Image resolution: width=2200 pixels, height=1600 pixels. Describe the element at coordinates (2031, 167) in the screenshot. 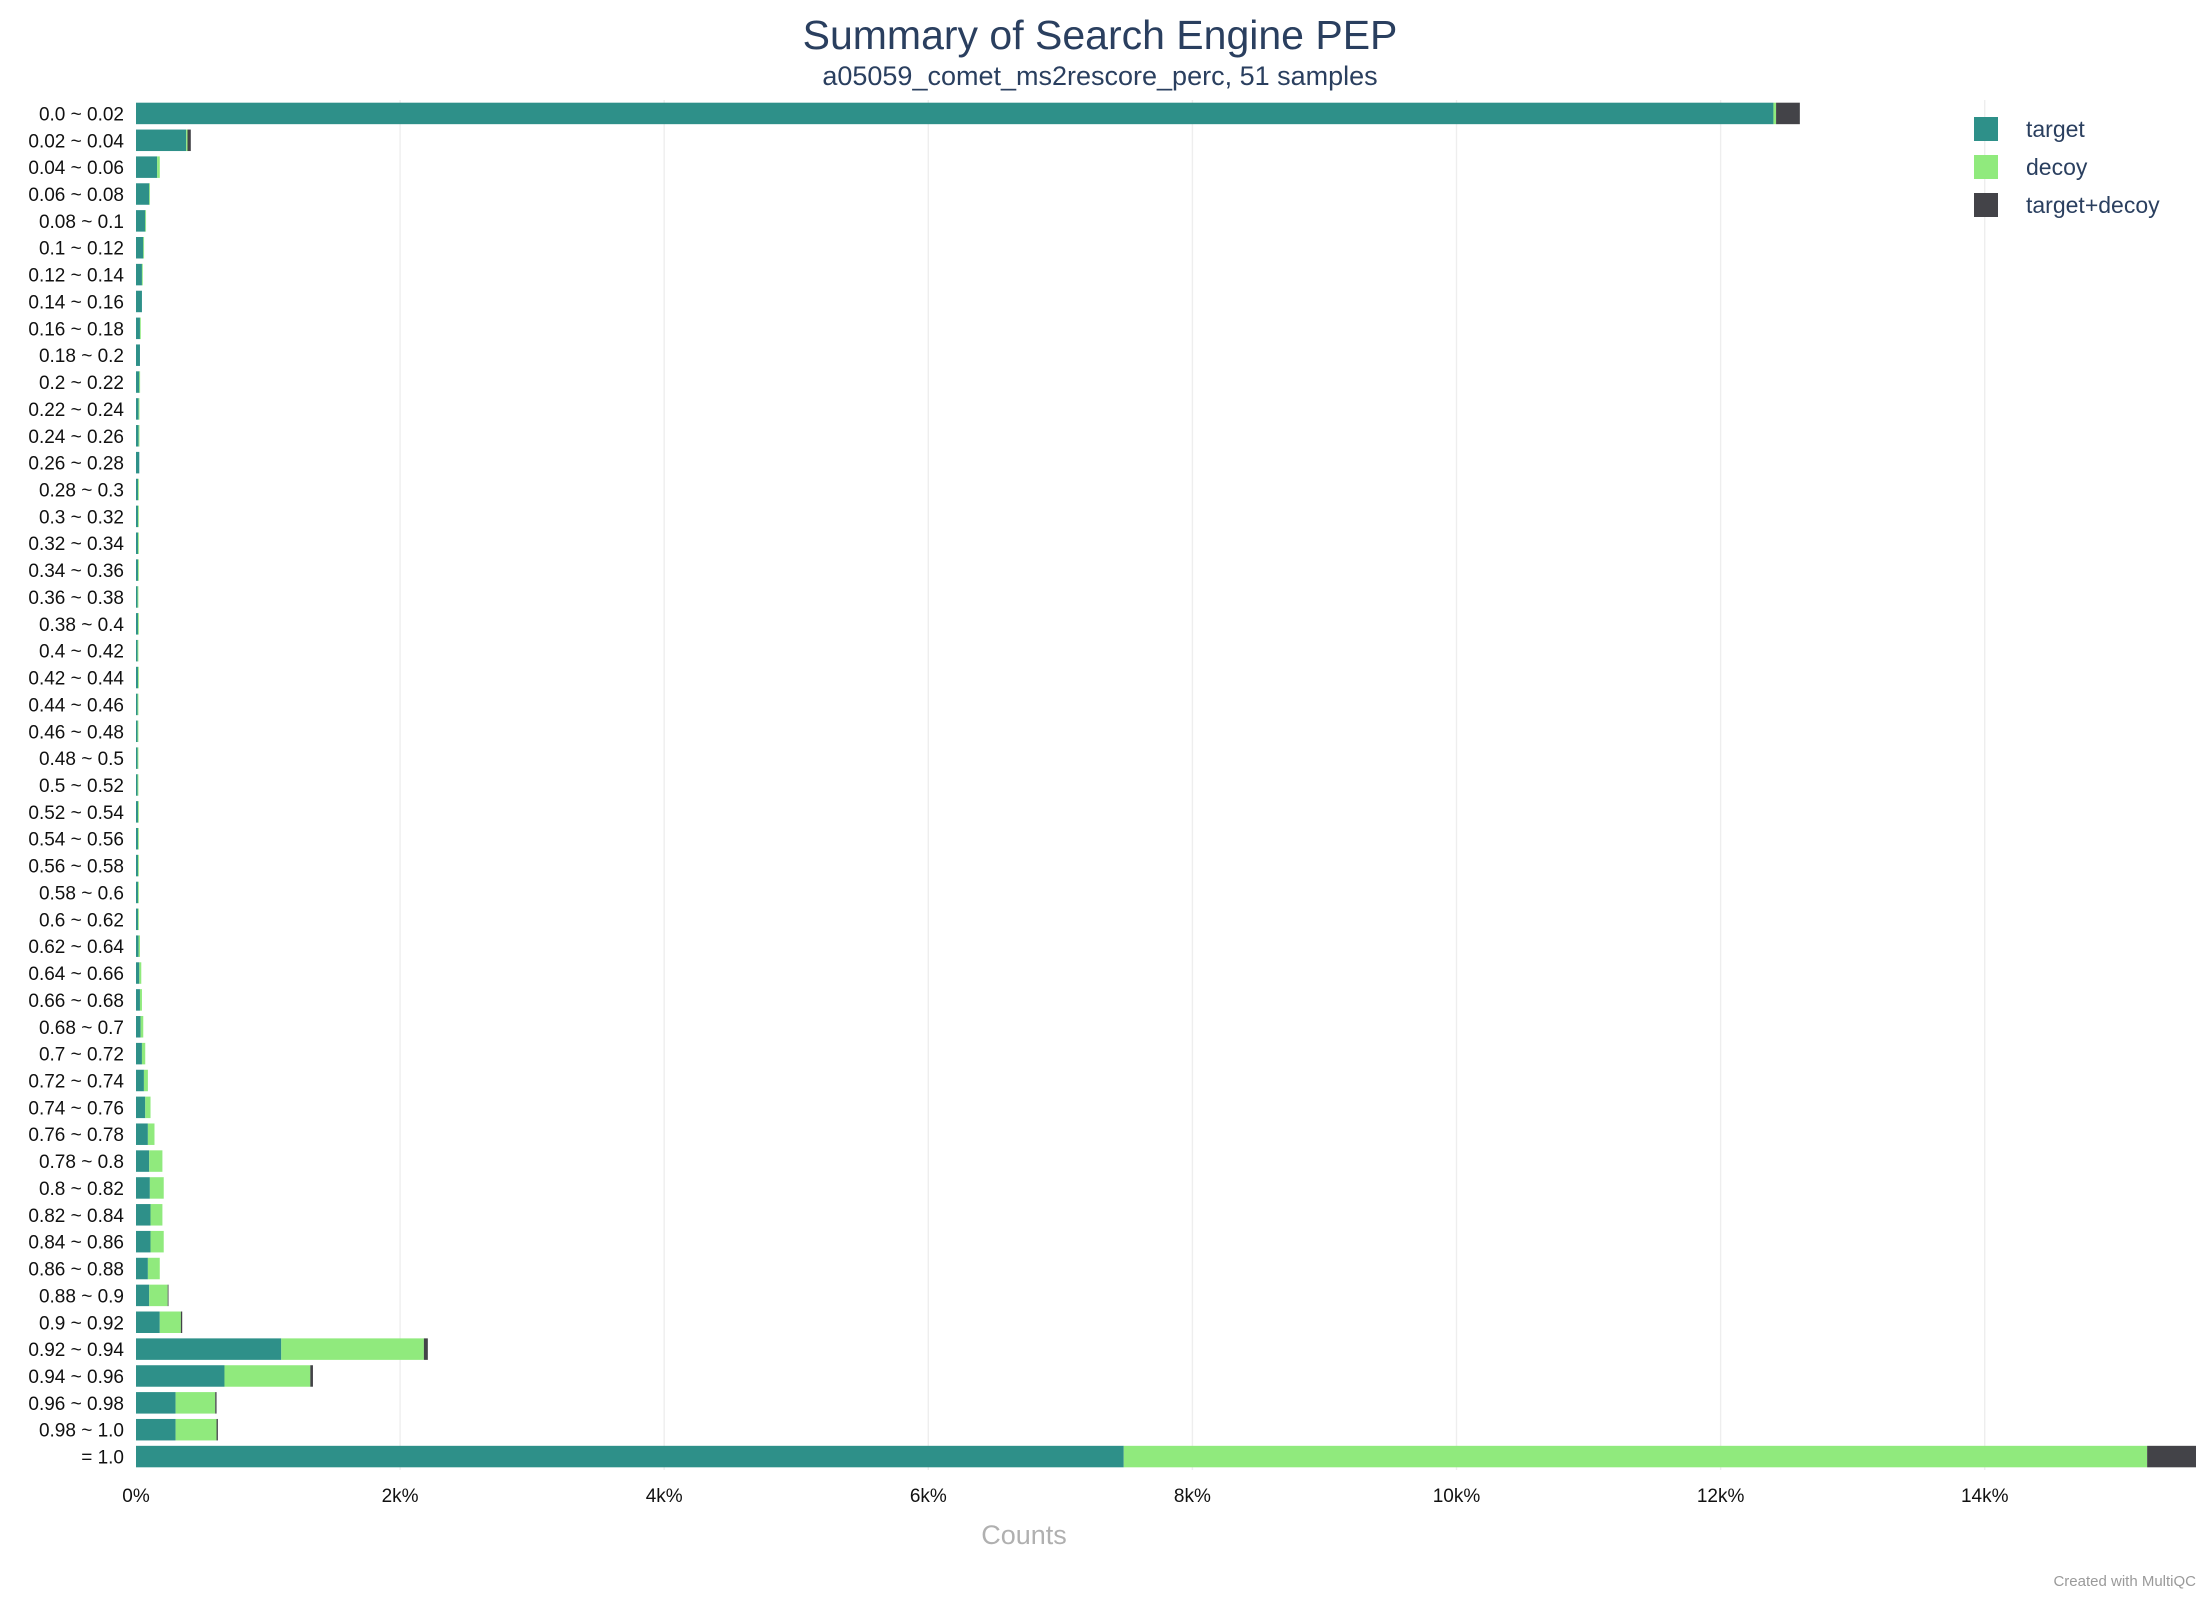

I see `legend-item-decoy: decoy` at that location.